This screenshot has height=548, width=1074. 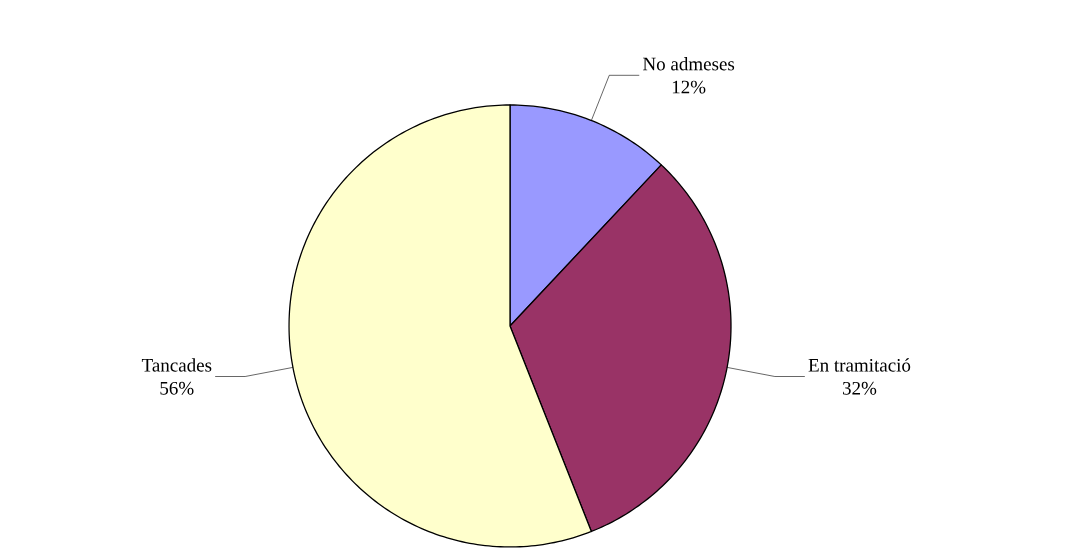 I want to click on data-label: 32%, so click(x=859, y=388).